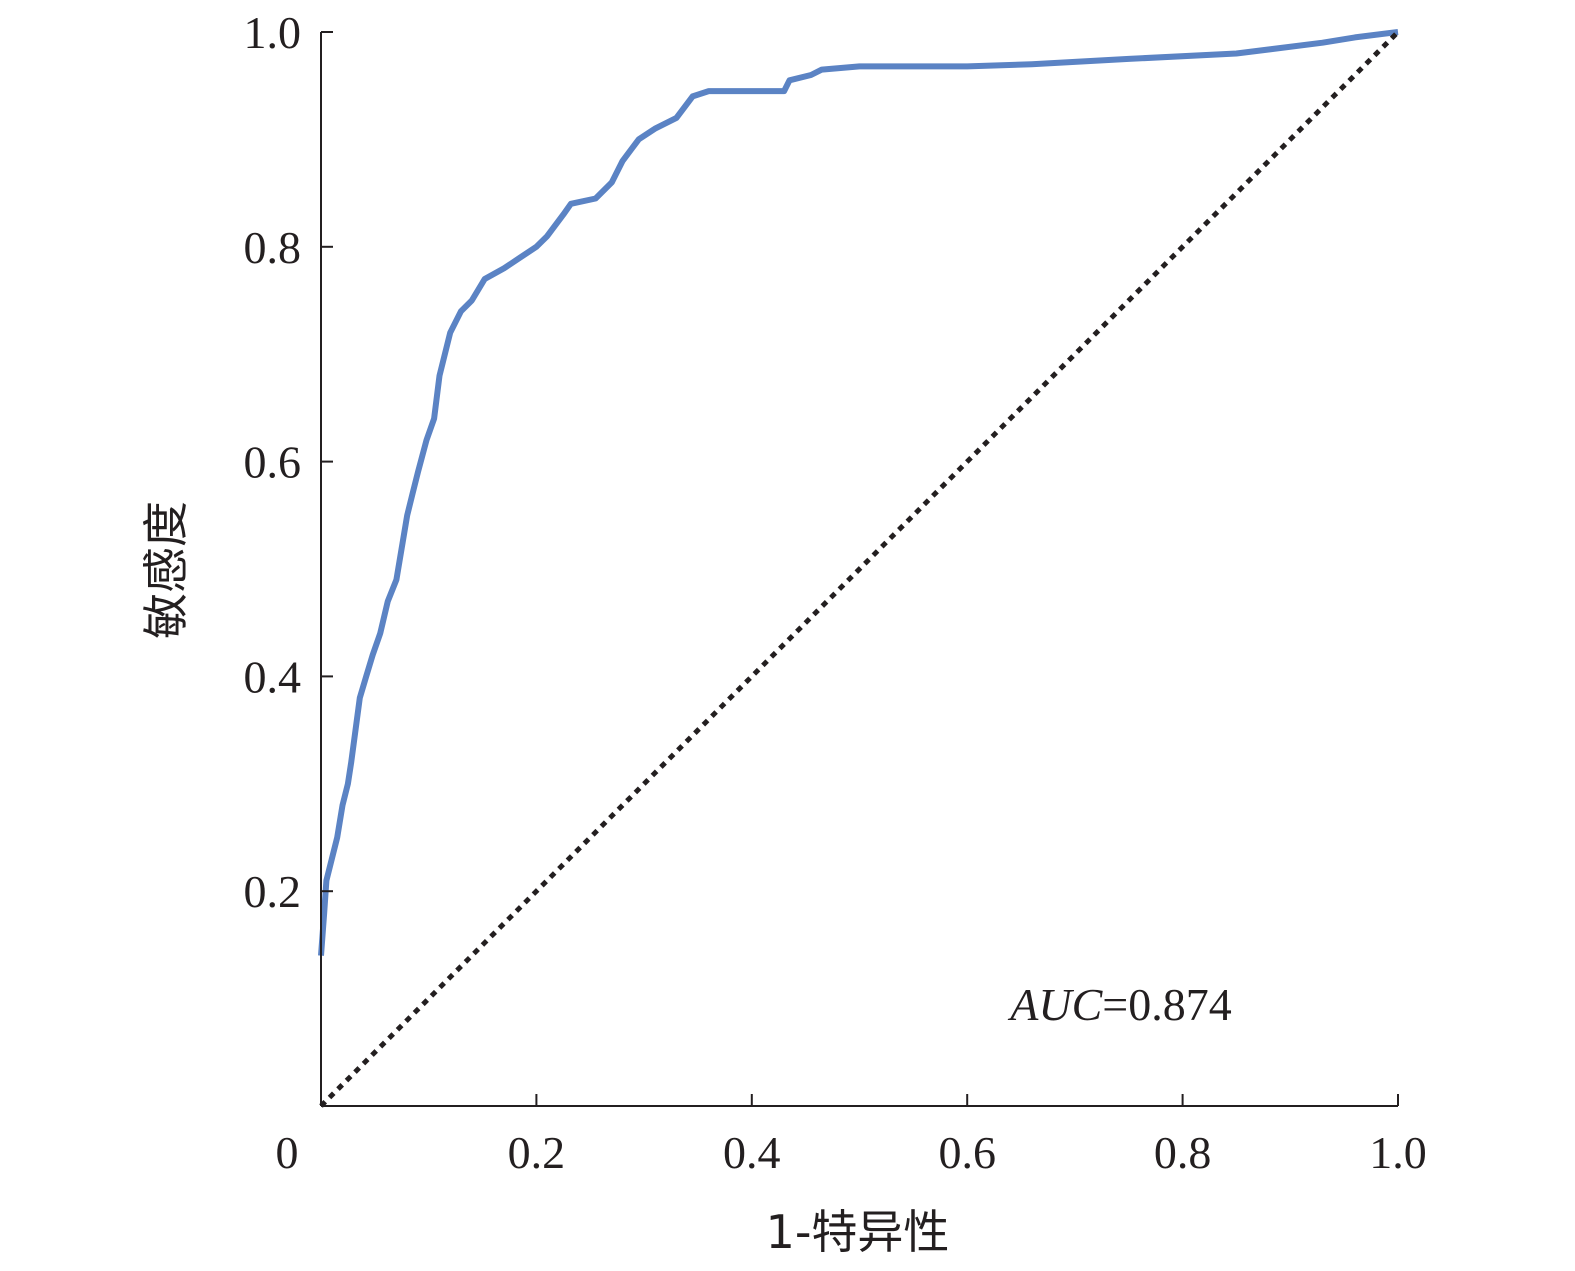  Describe the element at coordinates (273, 32) in the screenshot. I see `y-tick-label: 1.0` at that location.